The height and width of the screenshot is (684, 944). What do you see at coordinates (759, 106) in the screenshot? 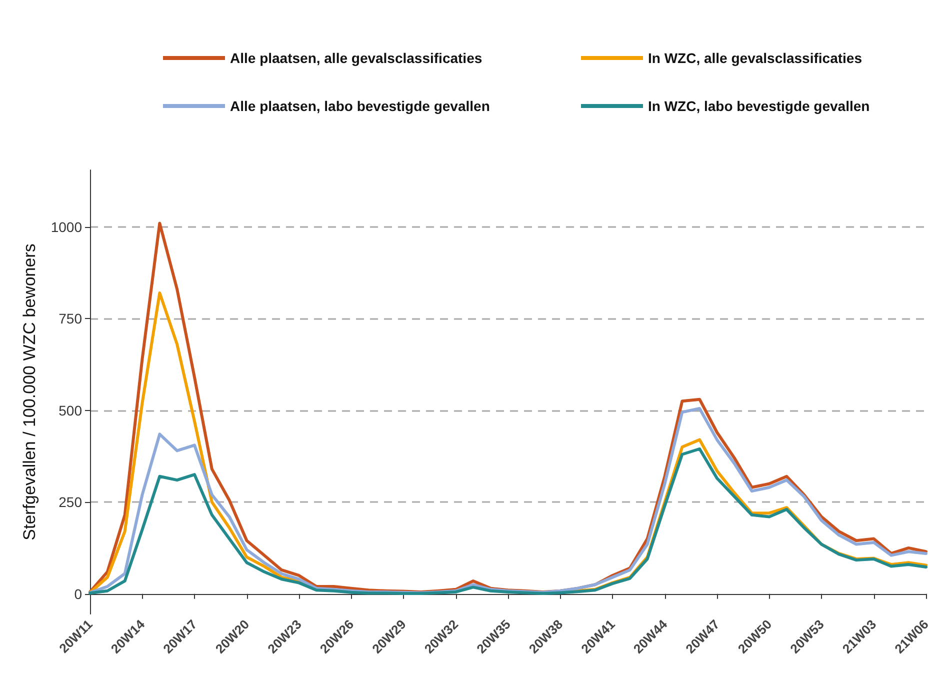
I see `legend-label: In WZC, labo bevestigde gevallen` at bounding box center [759, 106].